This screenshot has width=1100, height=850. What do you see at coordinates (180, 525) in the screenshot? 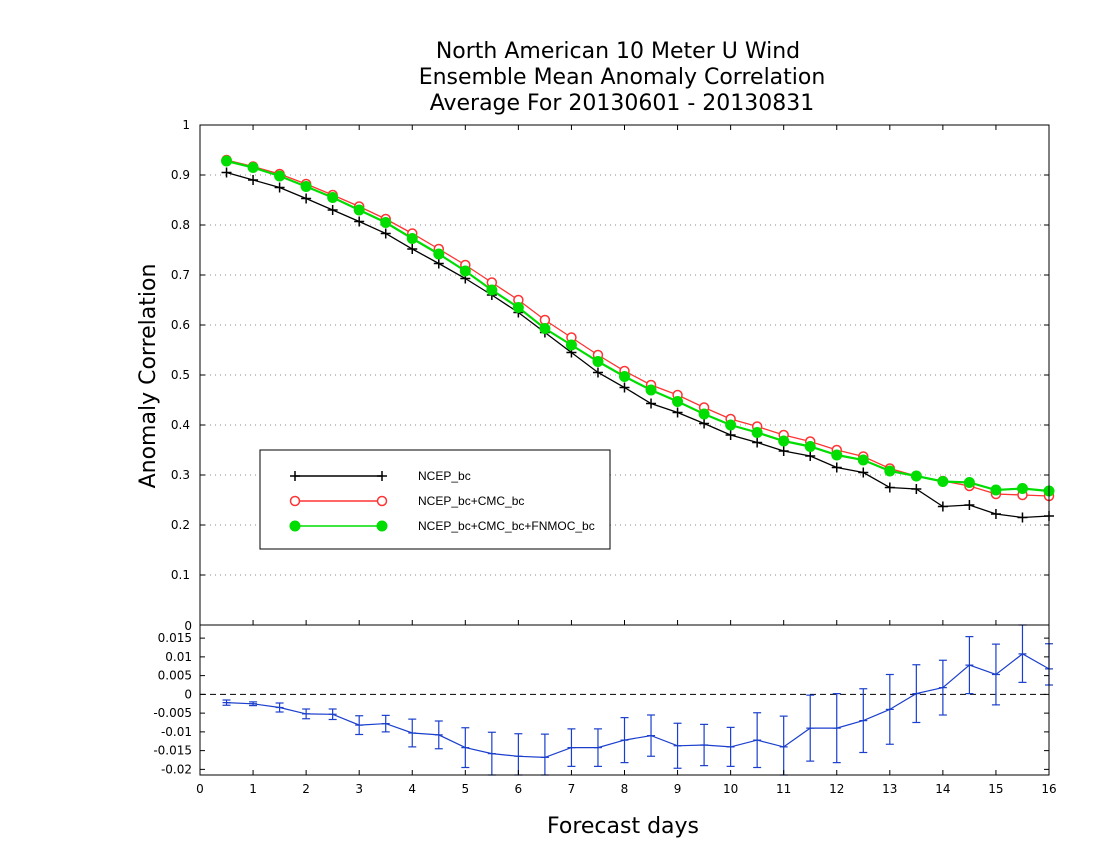
I see `y-tick-label: 0.2` at bounding box center [180, 525].